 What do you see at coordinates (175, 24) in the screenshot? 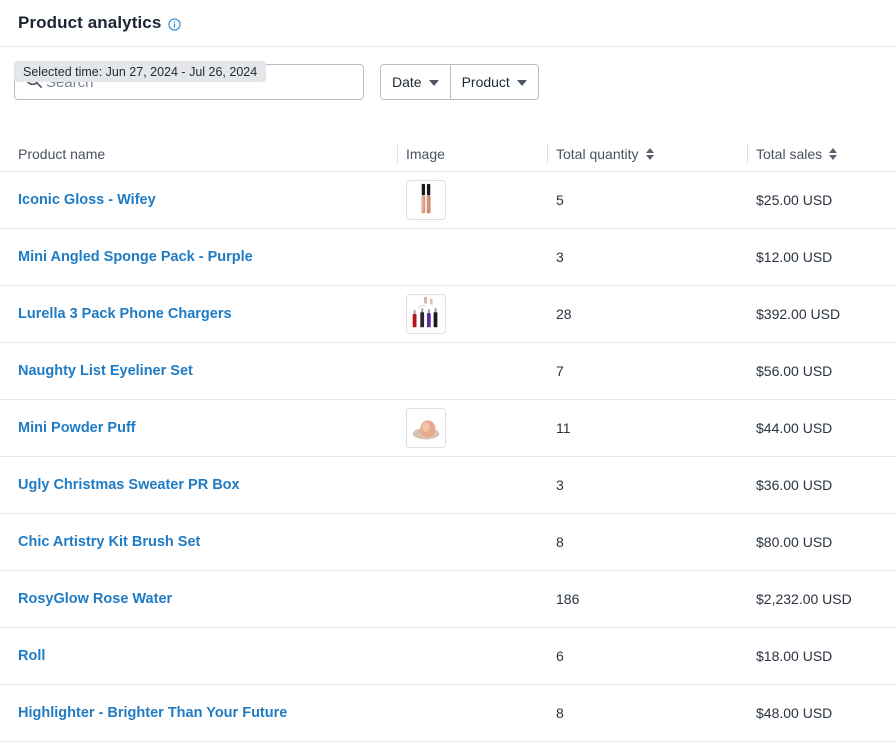
I see `info-circle-icon` at bounding box center [175, 24].